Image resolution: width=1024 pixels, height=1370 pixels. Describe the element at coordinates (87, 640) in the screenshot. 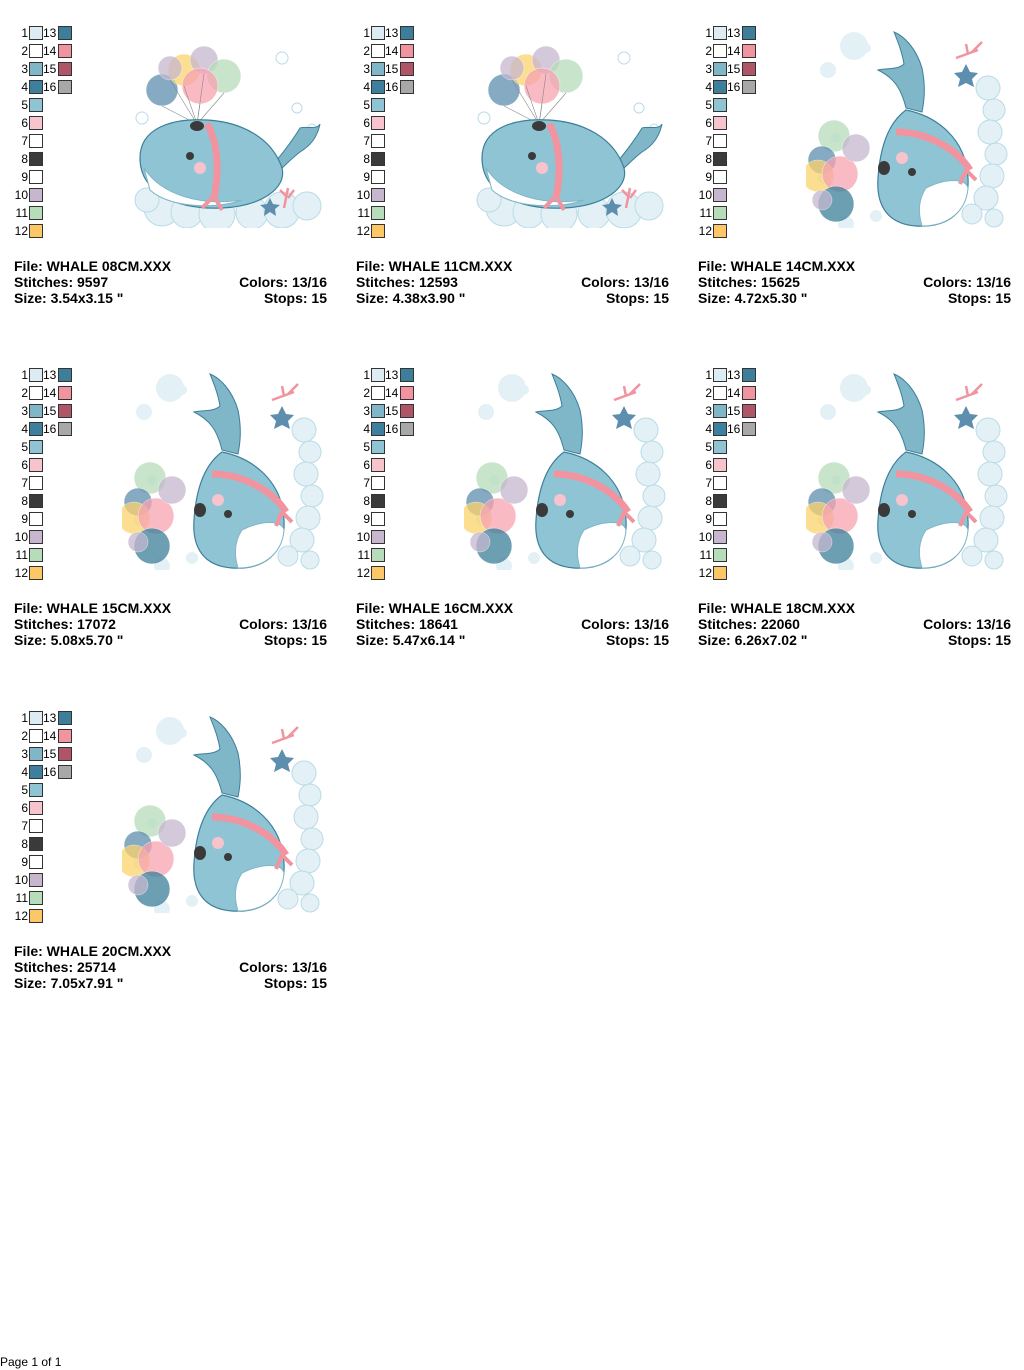

I see `size-value: 5.08x5.70 "` at that location.